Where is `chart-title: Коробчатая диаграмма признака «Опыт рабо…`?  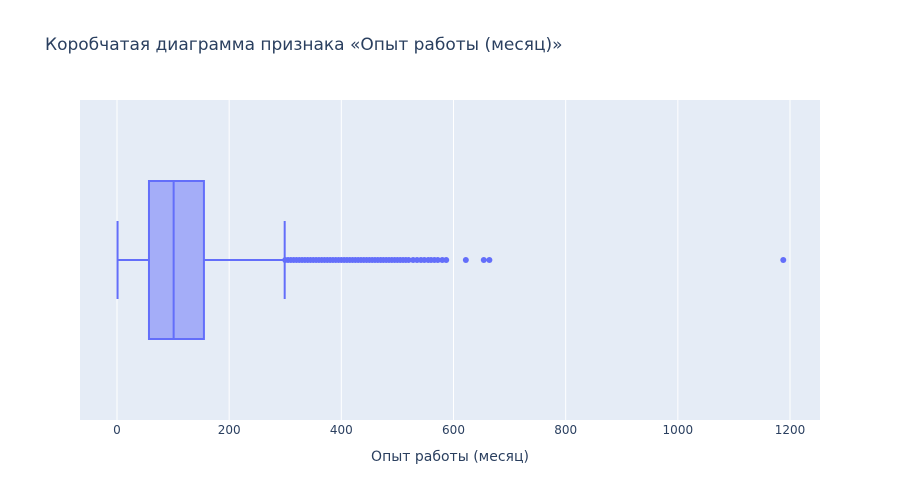 chart-title: Коробчатая диаграмма признака «Опыт рабо… is located at coordinates (304, 45).